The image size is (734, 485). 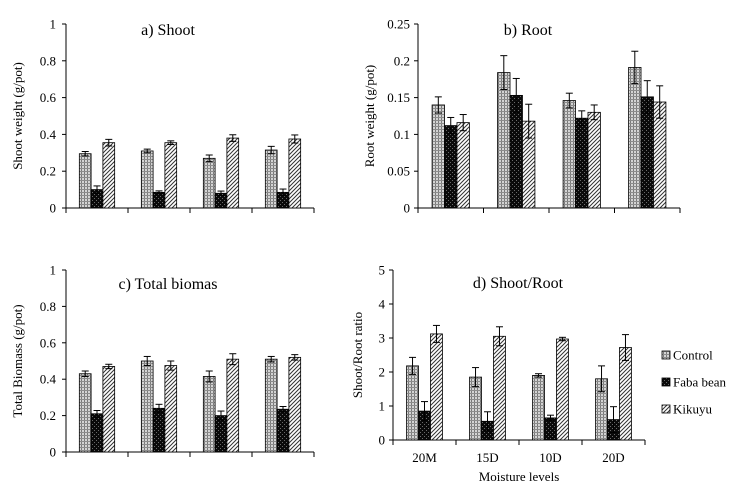 I want to click on x-tick-label: 15D, so click(x=487, y=457).